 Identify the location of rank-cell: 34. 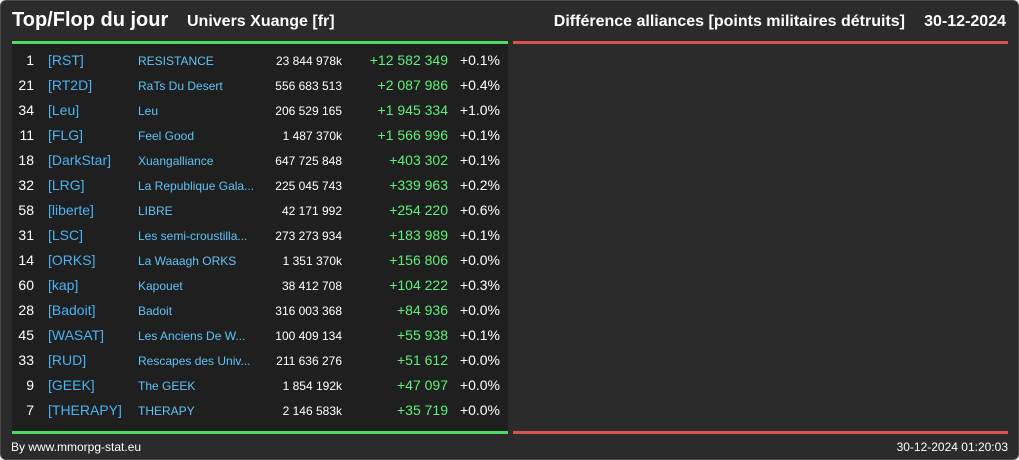
(26, 110).